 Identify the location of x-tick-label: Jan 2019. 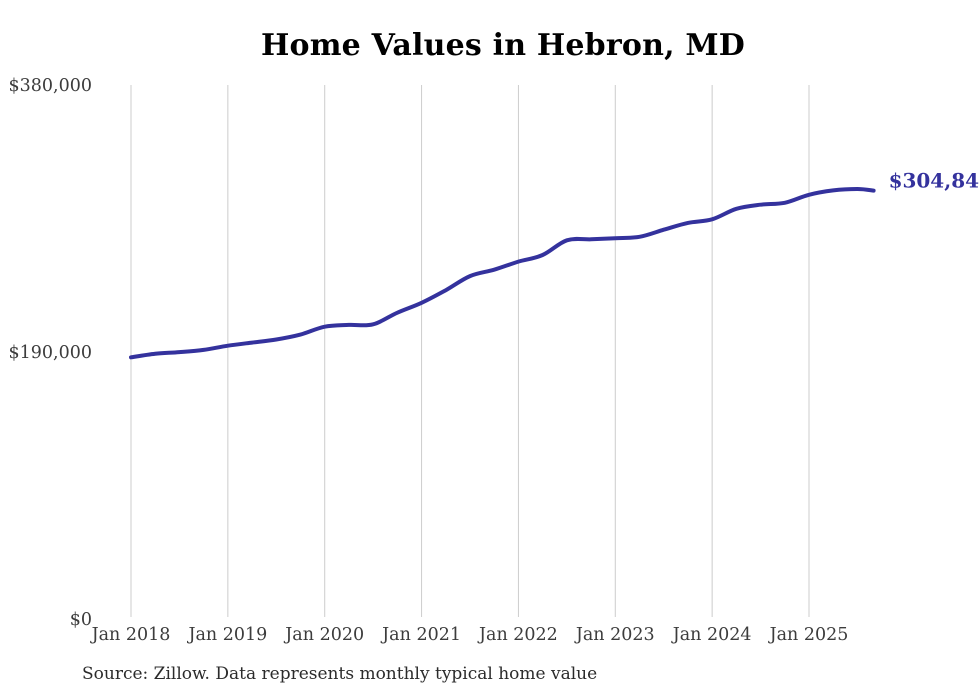
(226, 635).